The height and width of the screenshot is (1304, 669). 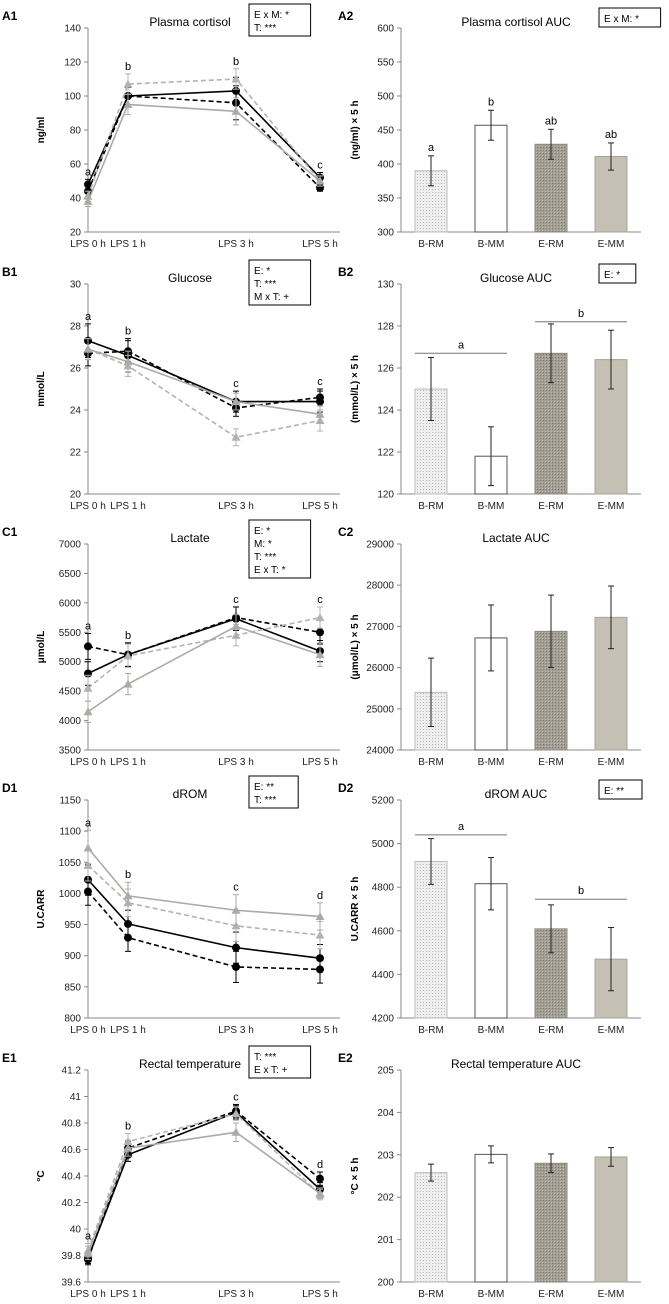 I want to click on chart-d1-panel-id: D1, so click(x=10, y=788).